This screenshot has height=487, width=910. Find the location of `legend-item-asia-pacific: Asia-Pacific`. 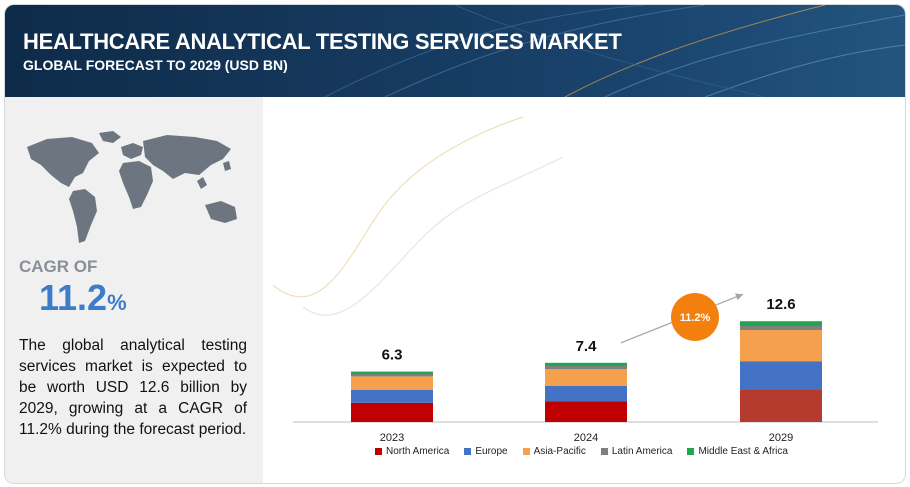

legend-item-asia-pacific: Asia-Pacific is located at coordinates (554, 451).